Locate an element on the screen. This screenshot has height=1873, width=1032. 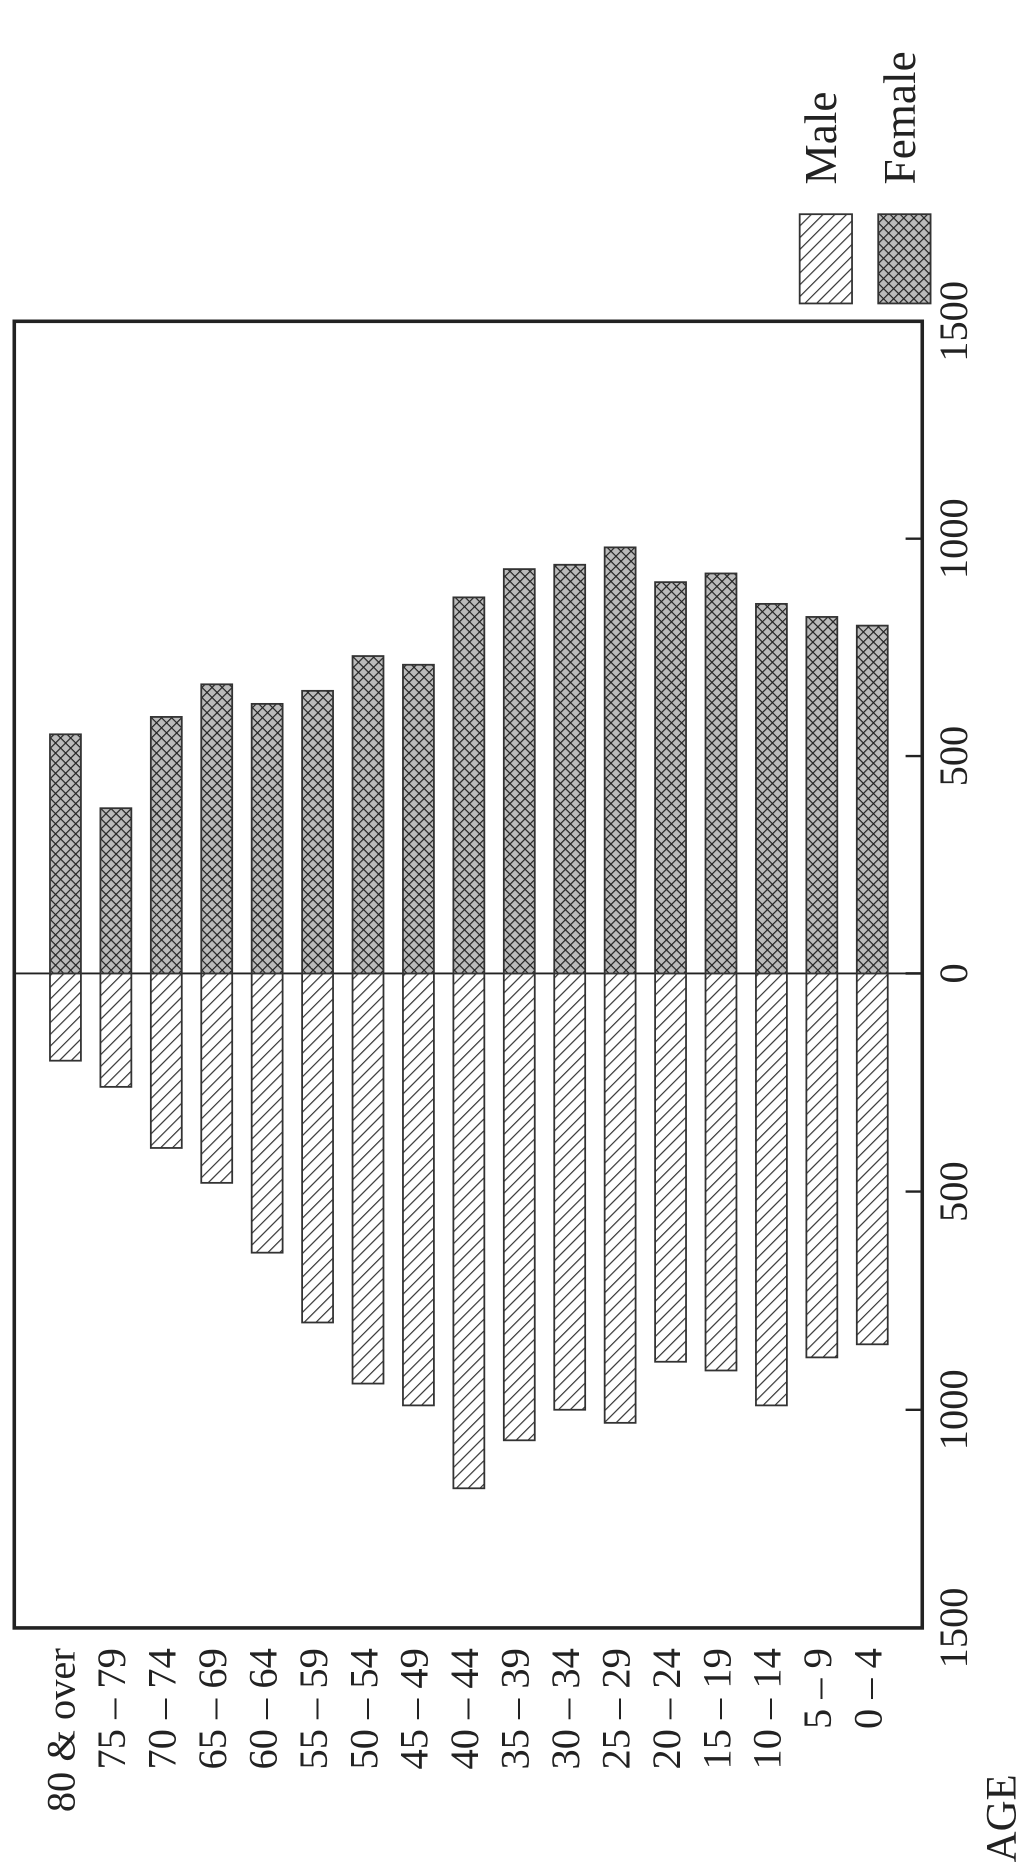
category-label: 15 – 19 is located at coordinates (716, 1708).